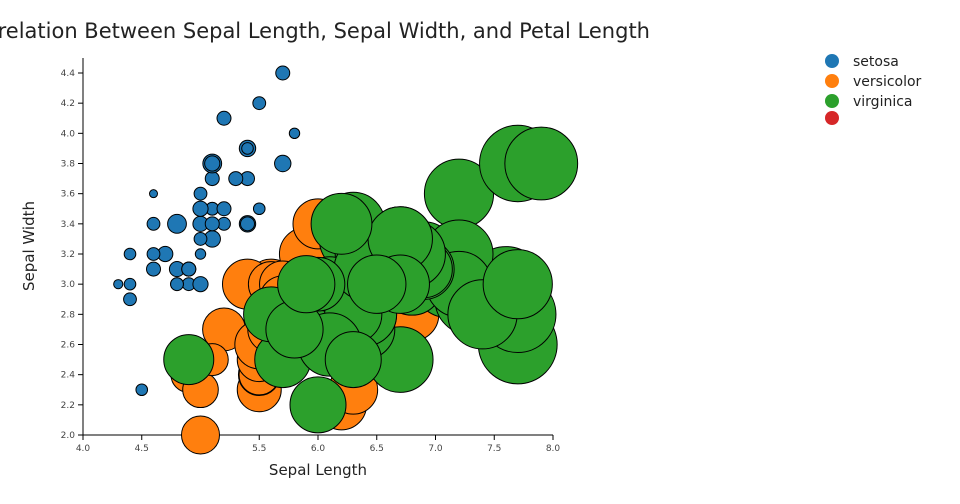 This screenshot has width=960, height=504. Describe the element at coordinates (876, 62) in the screenshot. I see `legend-label: setosa` at that location.